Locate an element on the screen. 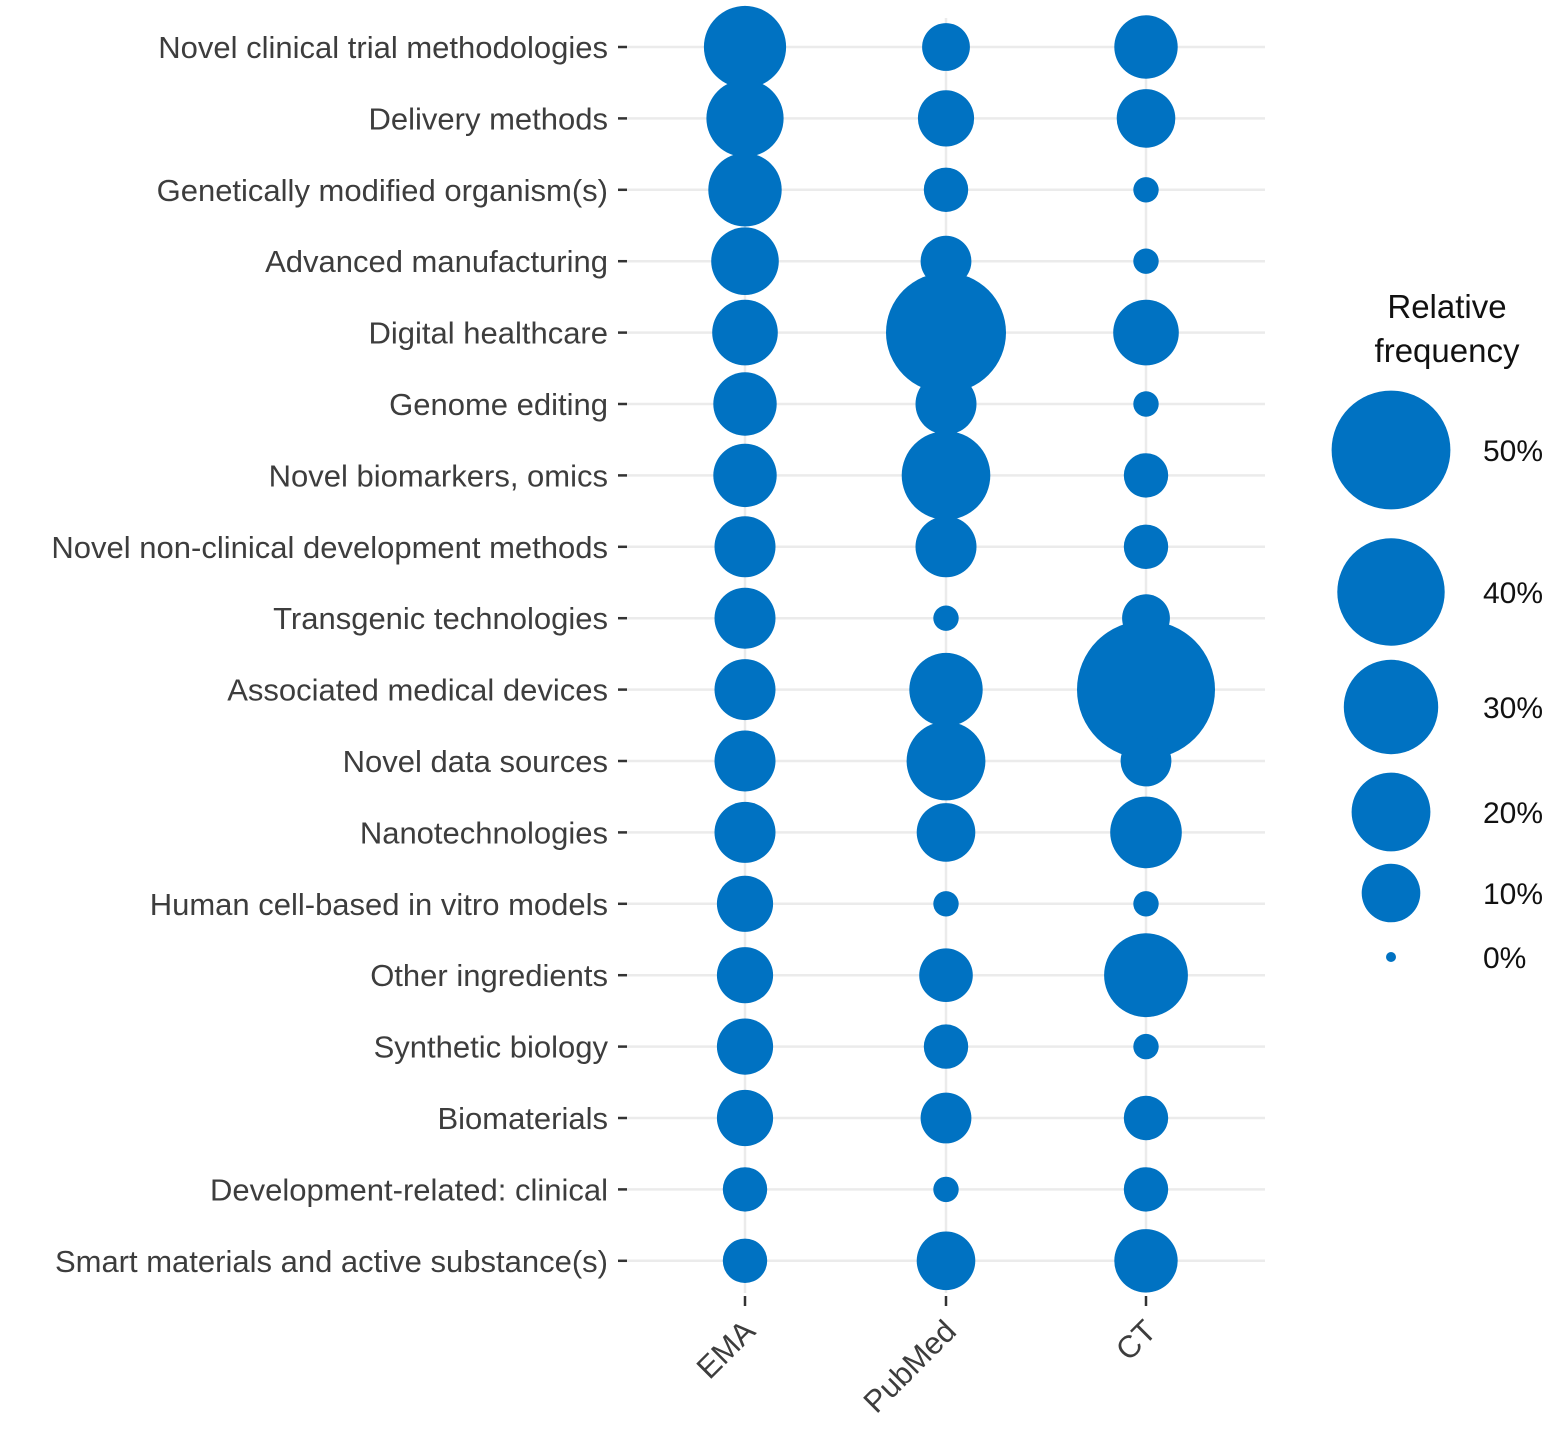  y-tick-label: Digital healthcare is located at coordinates (488, 333).